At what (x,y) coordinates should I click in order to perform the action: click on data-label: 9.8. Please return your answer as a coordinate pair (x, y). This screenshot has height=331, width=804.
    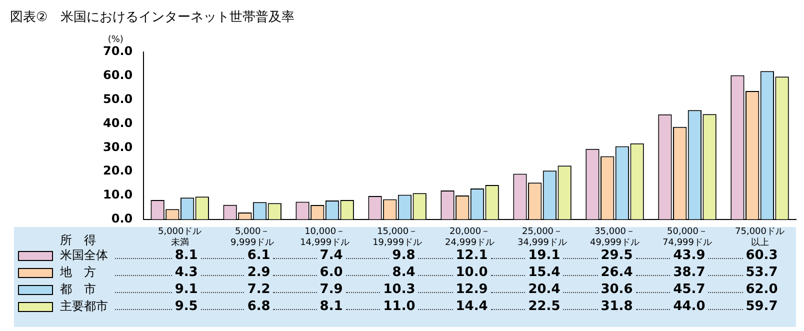
    Looking at the image, I should click on (404, 255).